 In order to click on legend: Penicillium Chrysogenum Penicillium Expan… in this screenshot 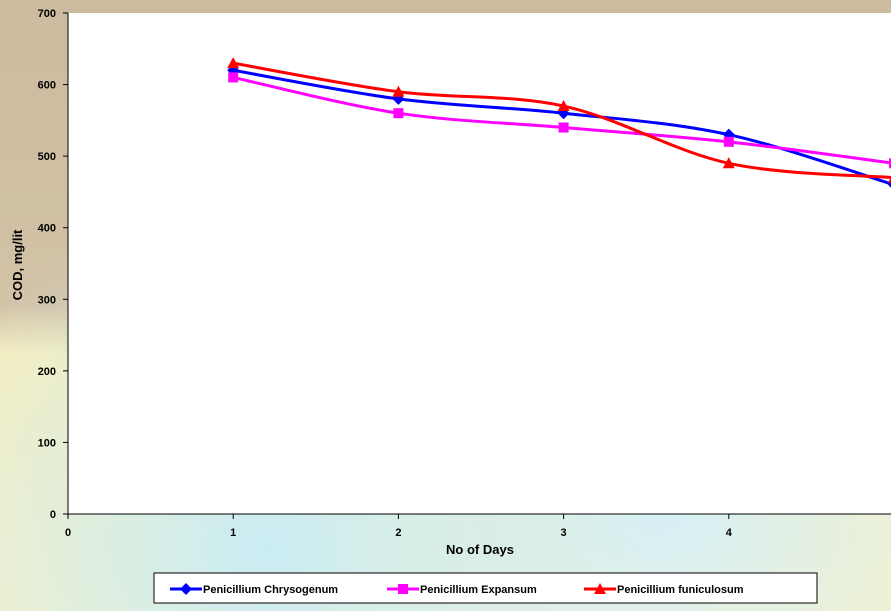, I will do `click(485, 588)`.